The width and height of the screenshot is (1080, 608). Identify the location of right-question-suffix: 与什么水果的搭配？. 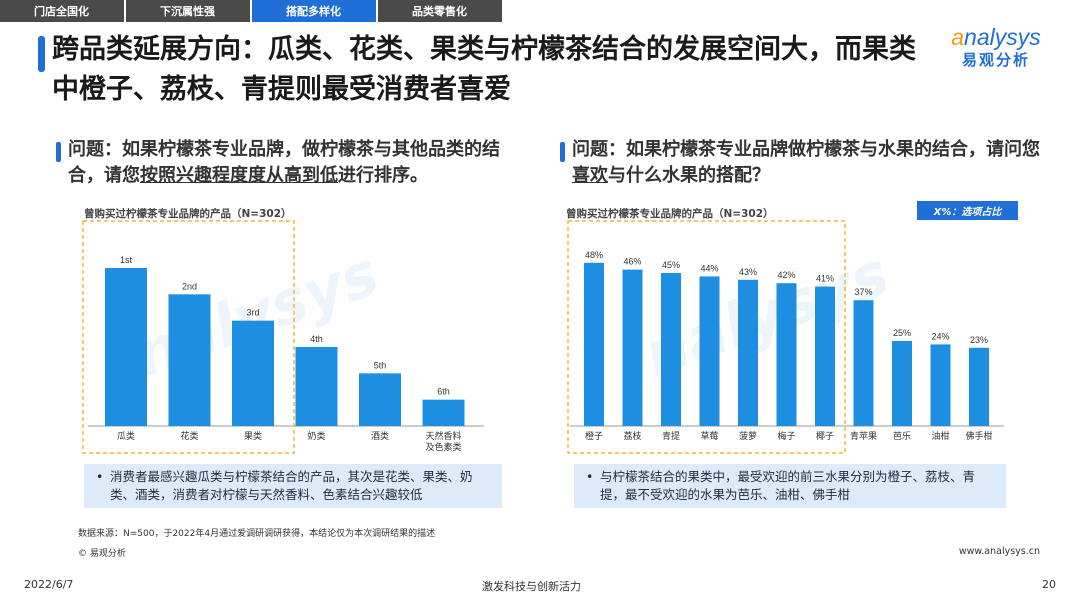
(689, 175).